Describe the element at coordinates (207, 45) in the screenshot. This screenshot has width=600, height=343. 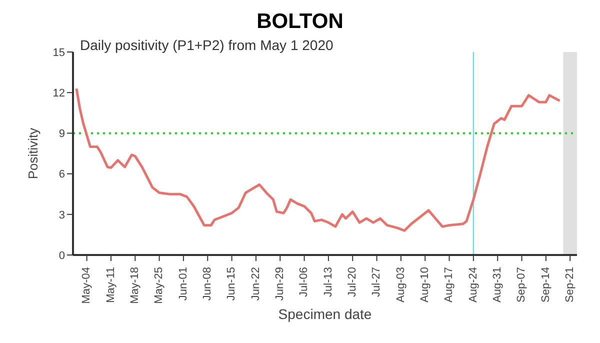
I see `chart-subtitle: Daily positivity (P1+P2) from May 1 2020` at that location.